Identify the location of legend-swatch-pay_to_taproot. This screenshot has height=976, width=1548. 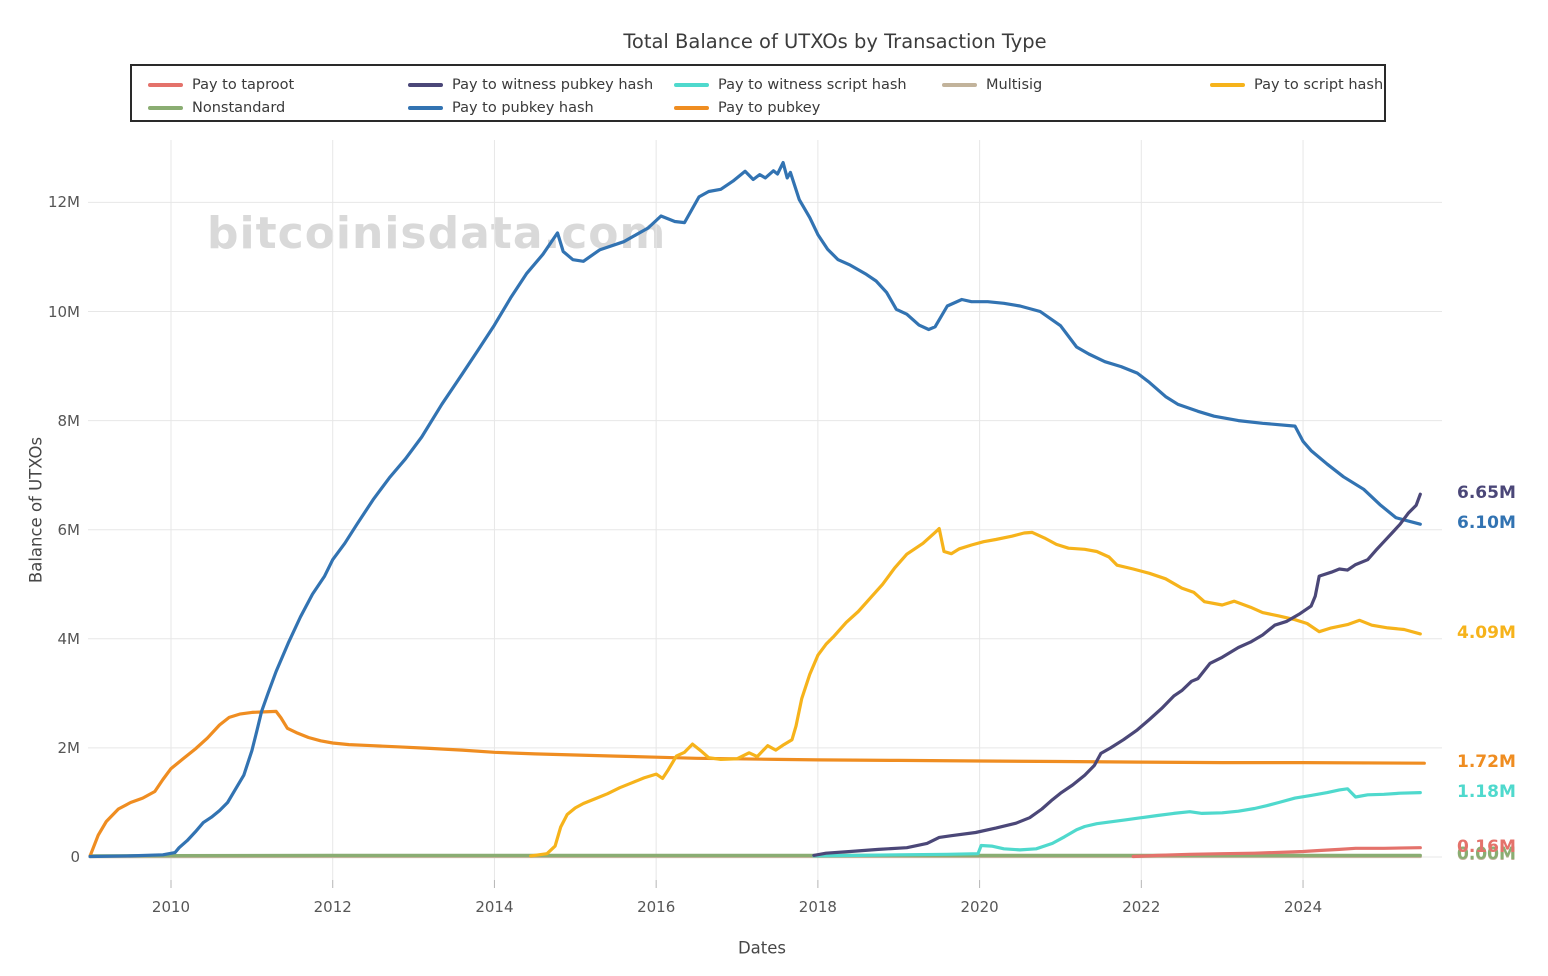
(165, 85).